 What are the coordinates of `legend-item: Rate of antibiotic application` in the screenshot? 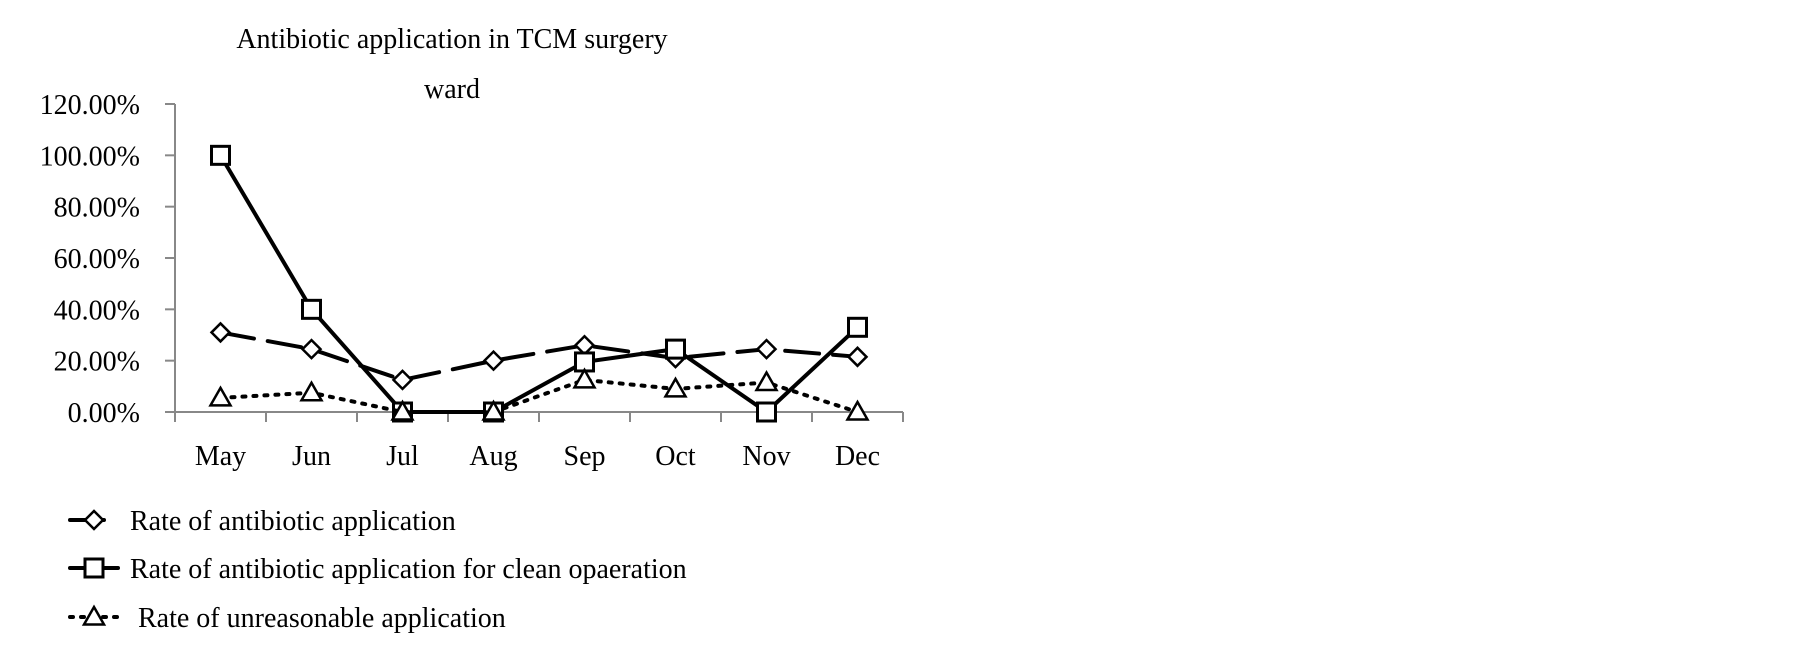 It's located at (262, 521).